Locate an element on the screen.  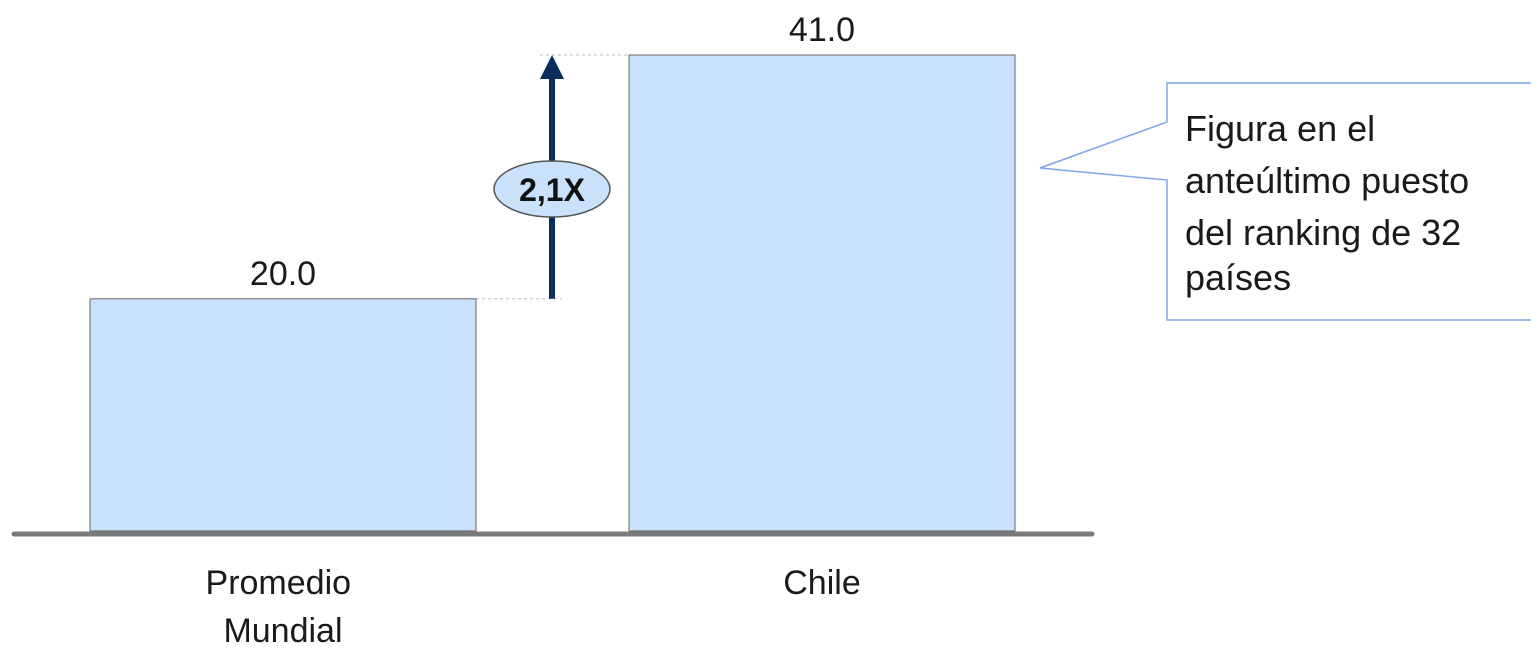
ratio-badge is located at coordinates (552, 189).